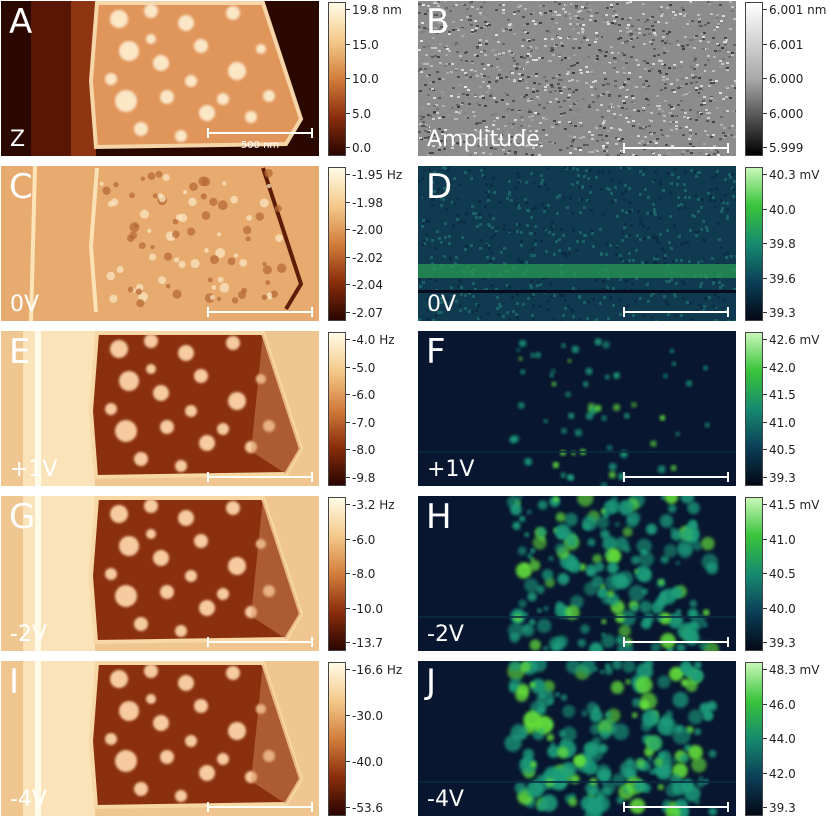 Image resolution: width=830 pixels, height=820 pixels. What do you see at coordinates (370, 340) in the screenshot?
I see `colorbar-tick-label: -4.0 Hz` at bounding box center [370, 340].